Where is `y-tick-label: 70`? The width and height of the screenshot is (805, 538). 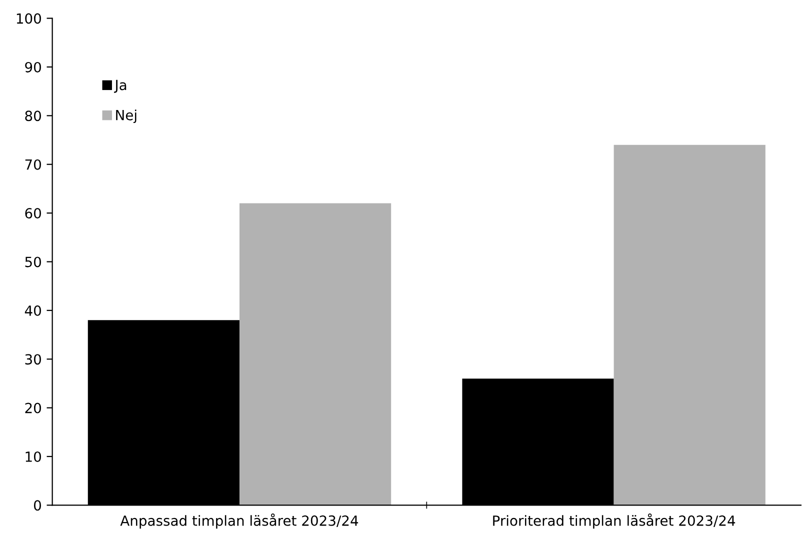 y-tick-label: 70 is located at coordinates (33, 164).